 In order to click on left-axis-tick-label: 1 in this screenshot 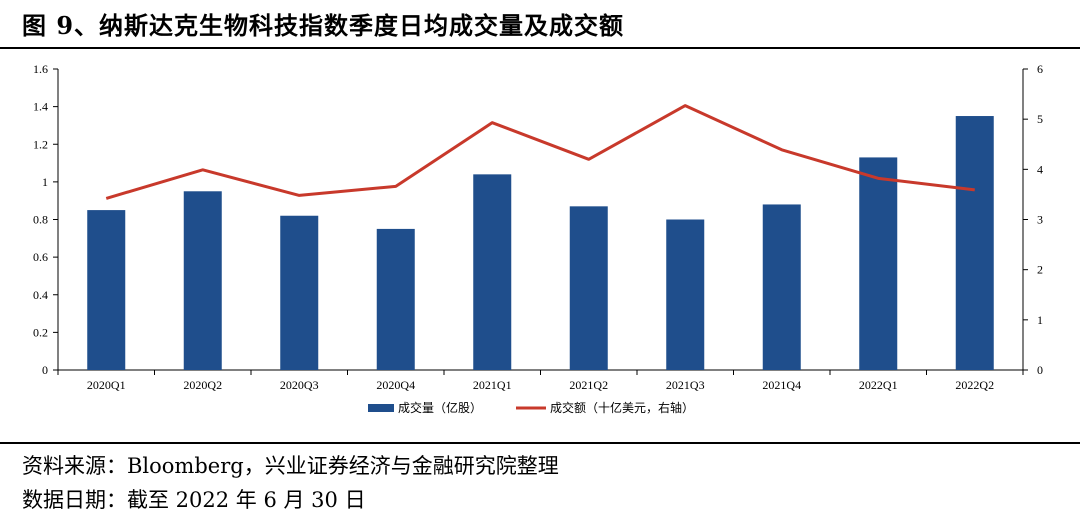, I will do `click(45, 182)`.